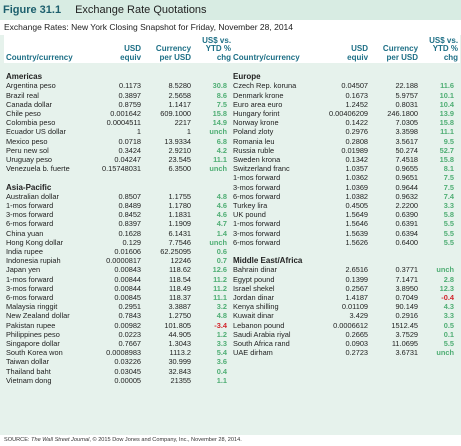 The width and height of the screenshot is (461, 446). What do you see at coordinates (118, 214) in the screenshot?
I see `currency-row: 3-mos forward 0.8452 1.1831 4.6` at bounding box center [118, 214].